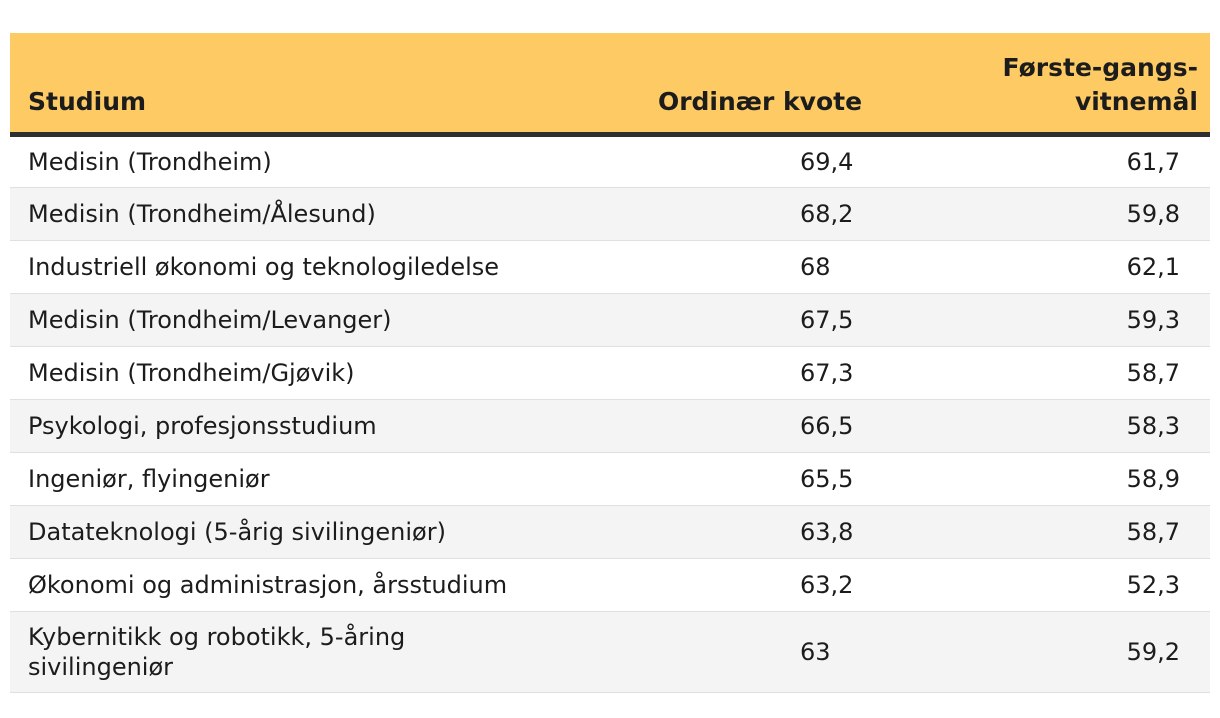 This screenshot has height=718, width=1220. I want to click on table-row: Medisin (Trondheim/Levanger) 67,5 59,3, so click(610, 320).